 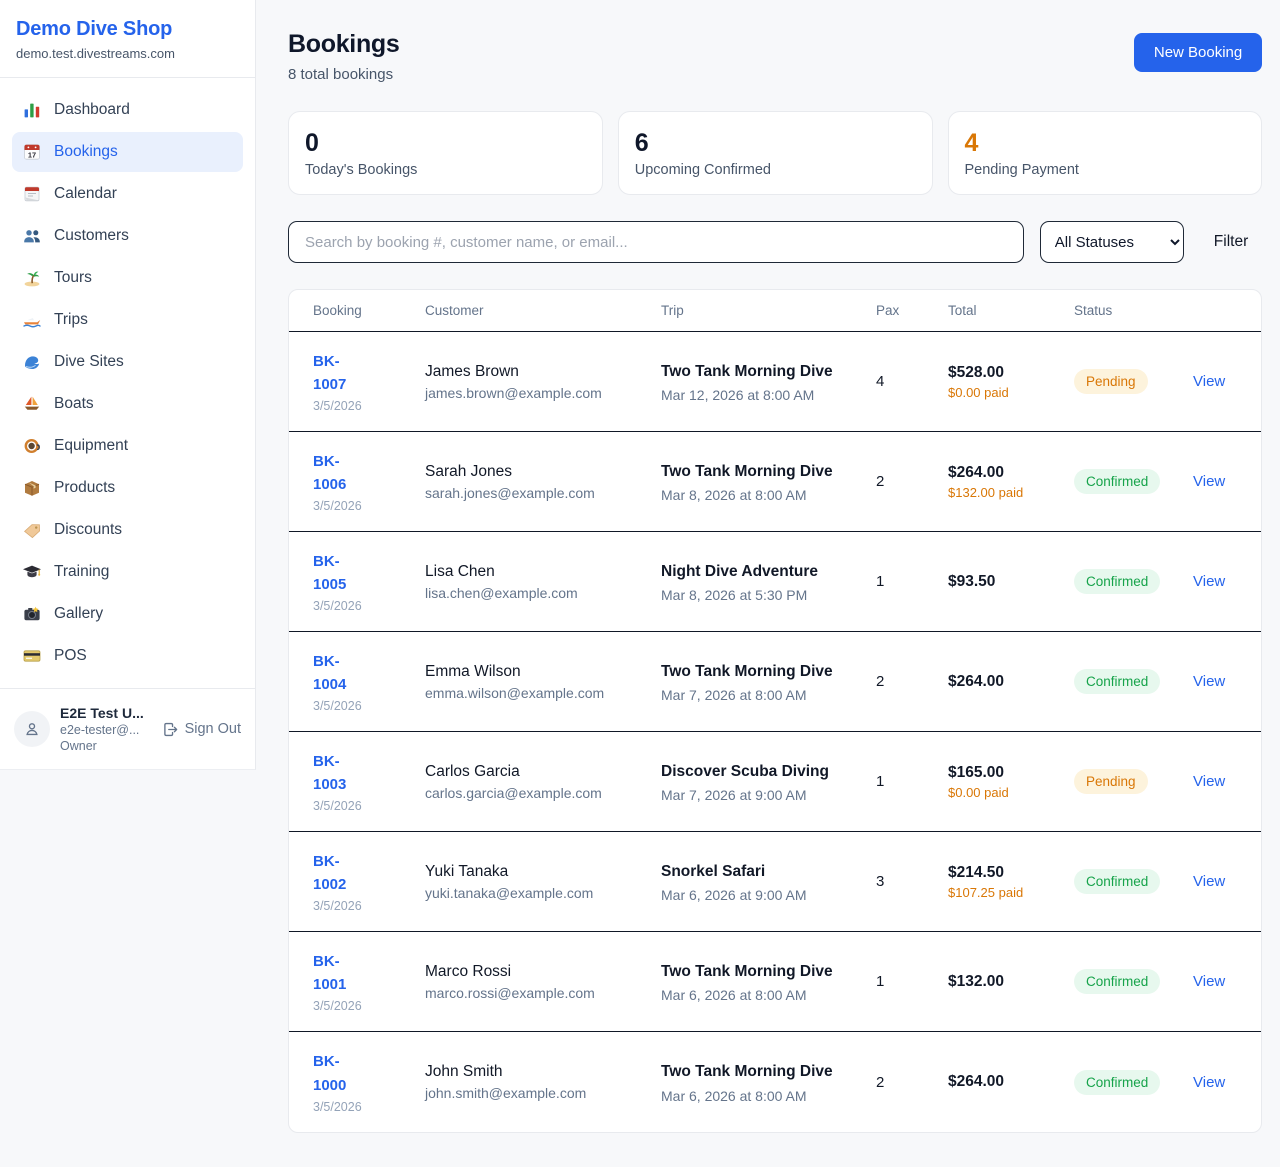 What do you see at coordinates (127, 278) in the screenshot?
I see `sidebar-item-tours: Tours` at bounding box center [127, 278].